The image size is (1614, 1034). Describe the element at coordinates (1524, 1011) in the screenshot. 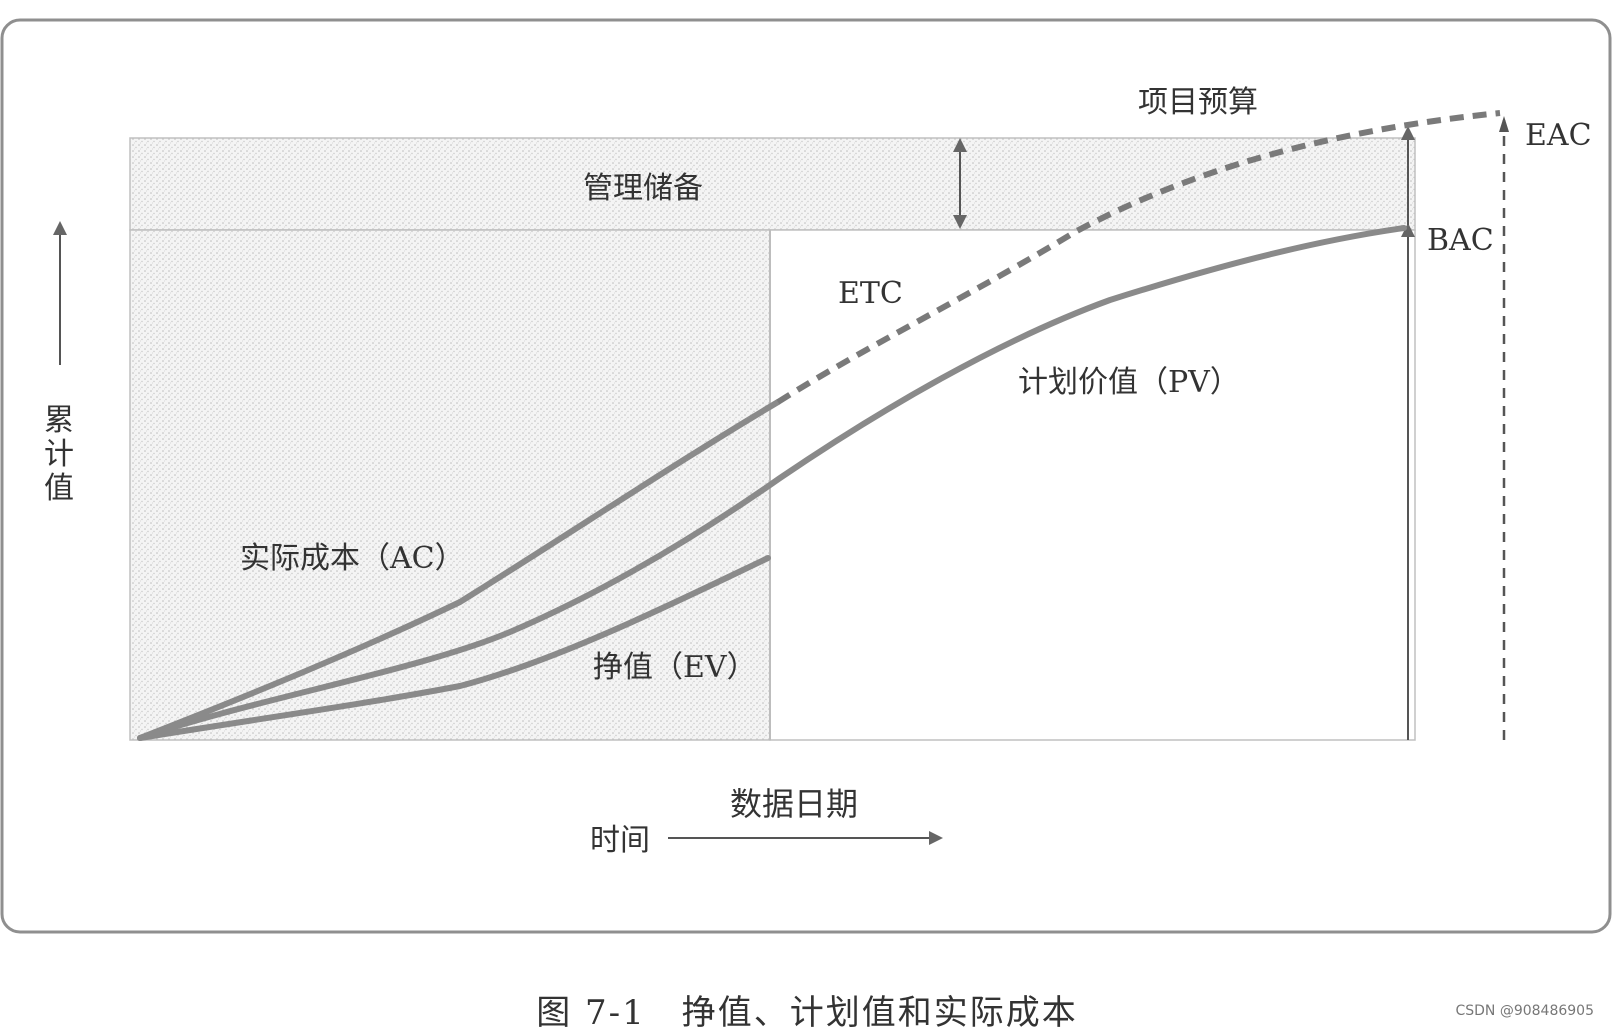

I see `watermark: CSDN @908486905` at that location.